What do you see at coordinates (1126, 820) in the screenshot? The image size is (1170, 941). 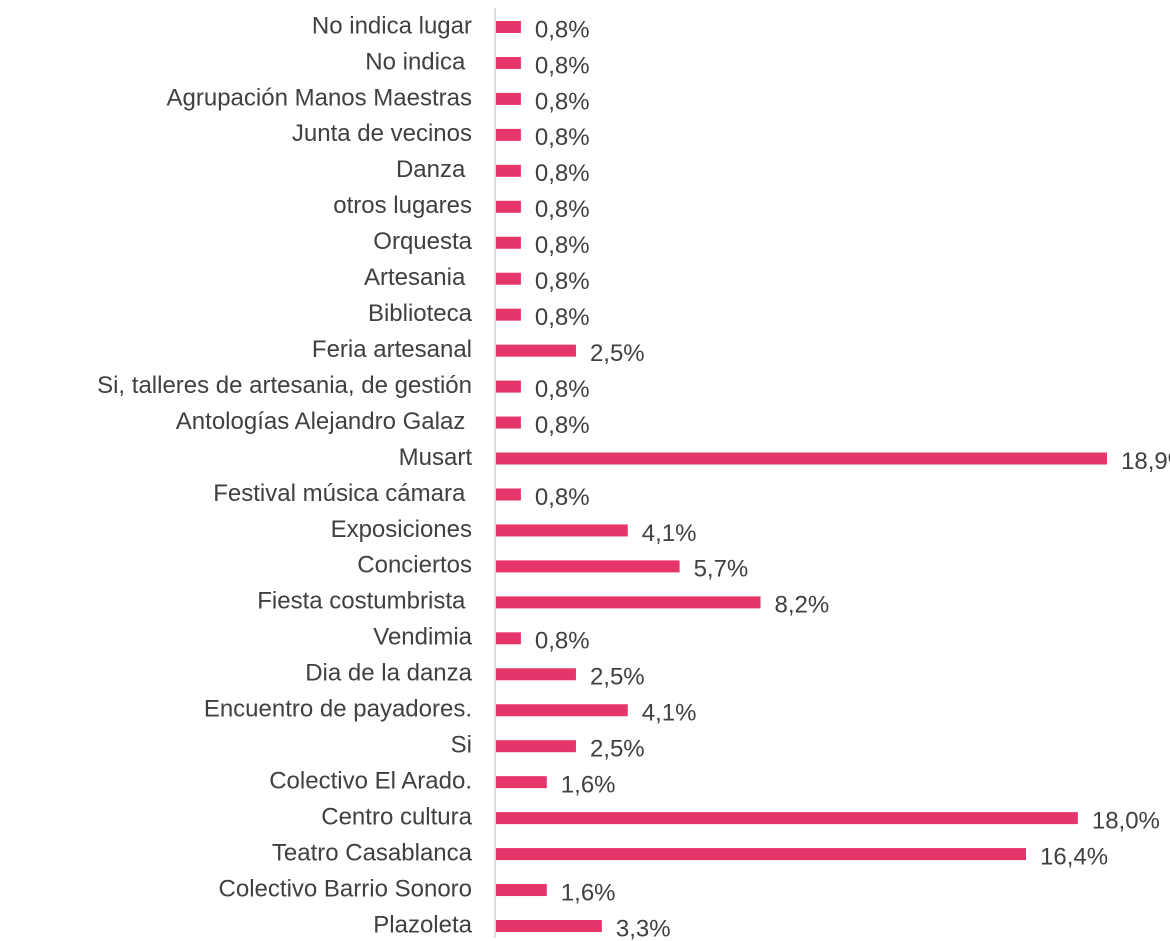 I see `value-label: 18,0%` at bounding box center [1126, 820].